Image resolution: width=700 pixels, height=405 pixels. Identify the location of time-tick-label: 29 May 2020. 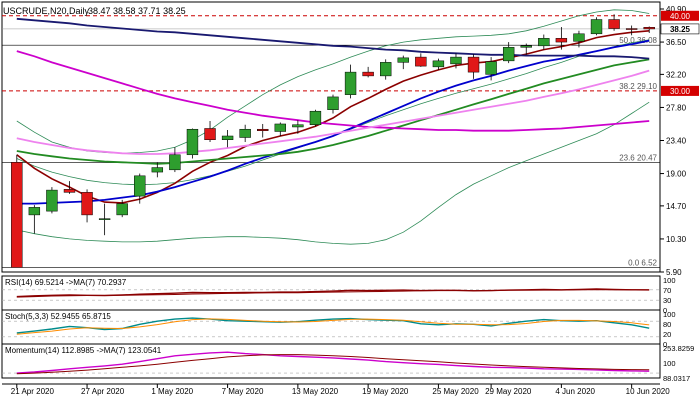
(508, 391).